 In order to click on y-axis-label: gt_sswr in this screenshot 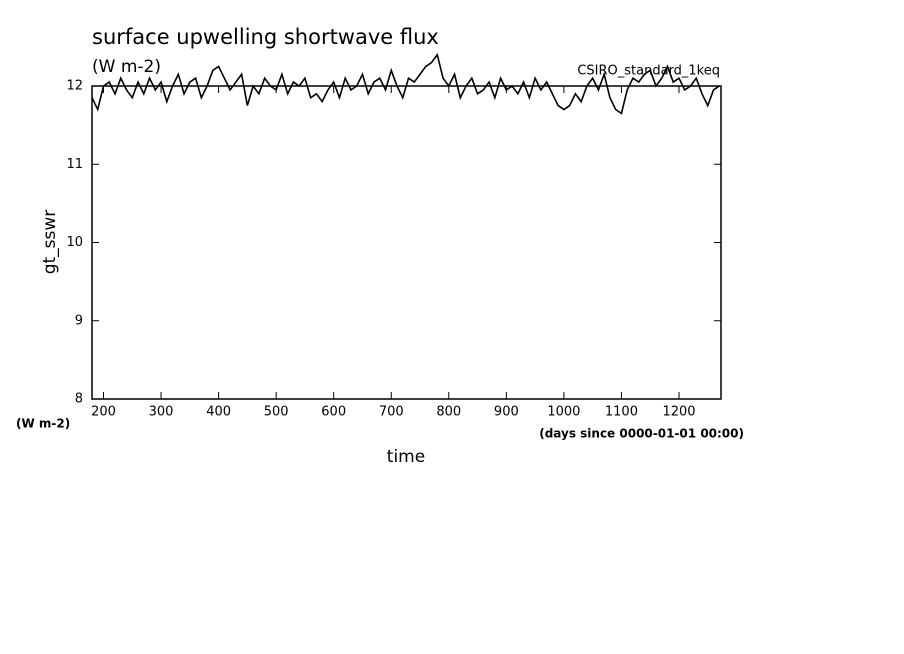, I will do `click(50, 242)`.